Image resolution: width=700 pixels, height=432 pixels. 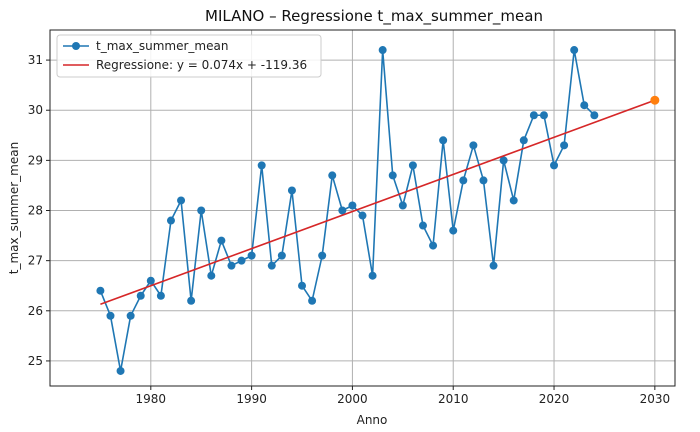 What do you see at coordinates (372, 420) in the screenshot?
I see `x-axis-label: Anno` at bounding box center [372, 420].